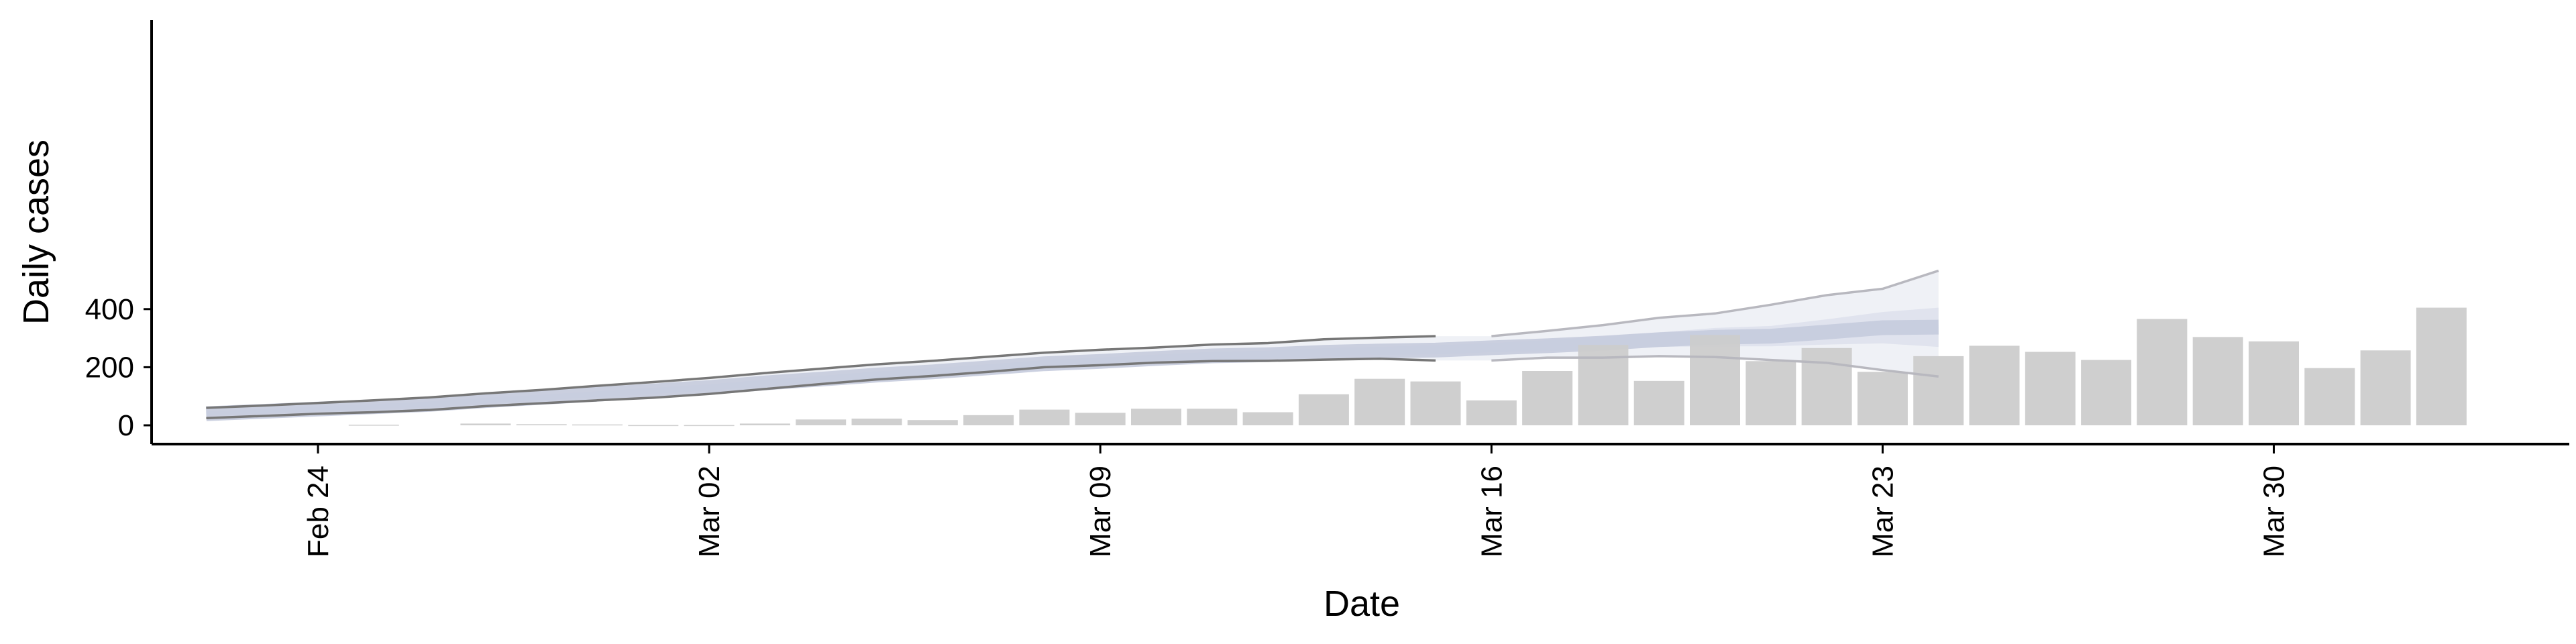  What do you see at coordinates (109, 309) in the screenshot?
I see `y-tick-label-400: 400` at bounding box center [109, 309].